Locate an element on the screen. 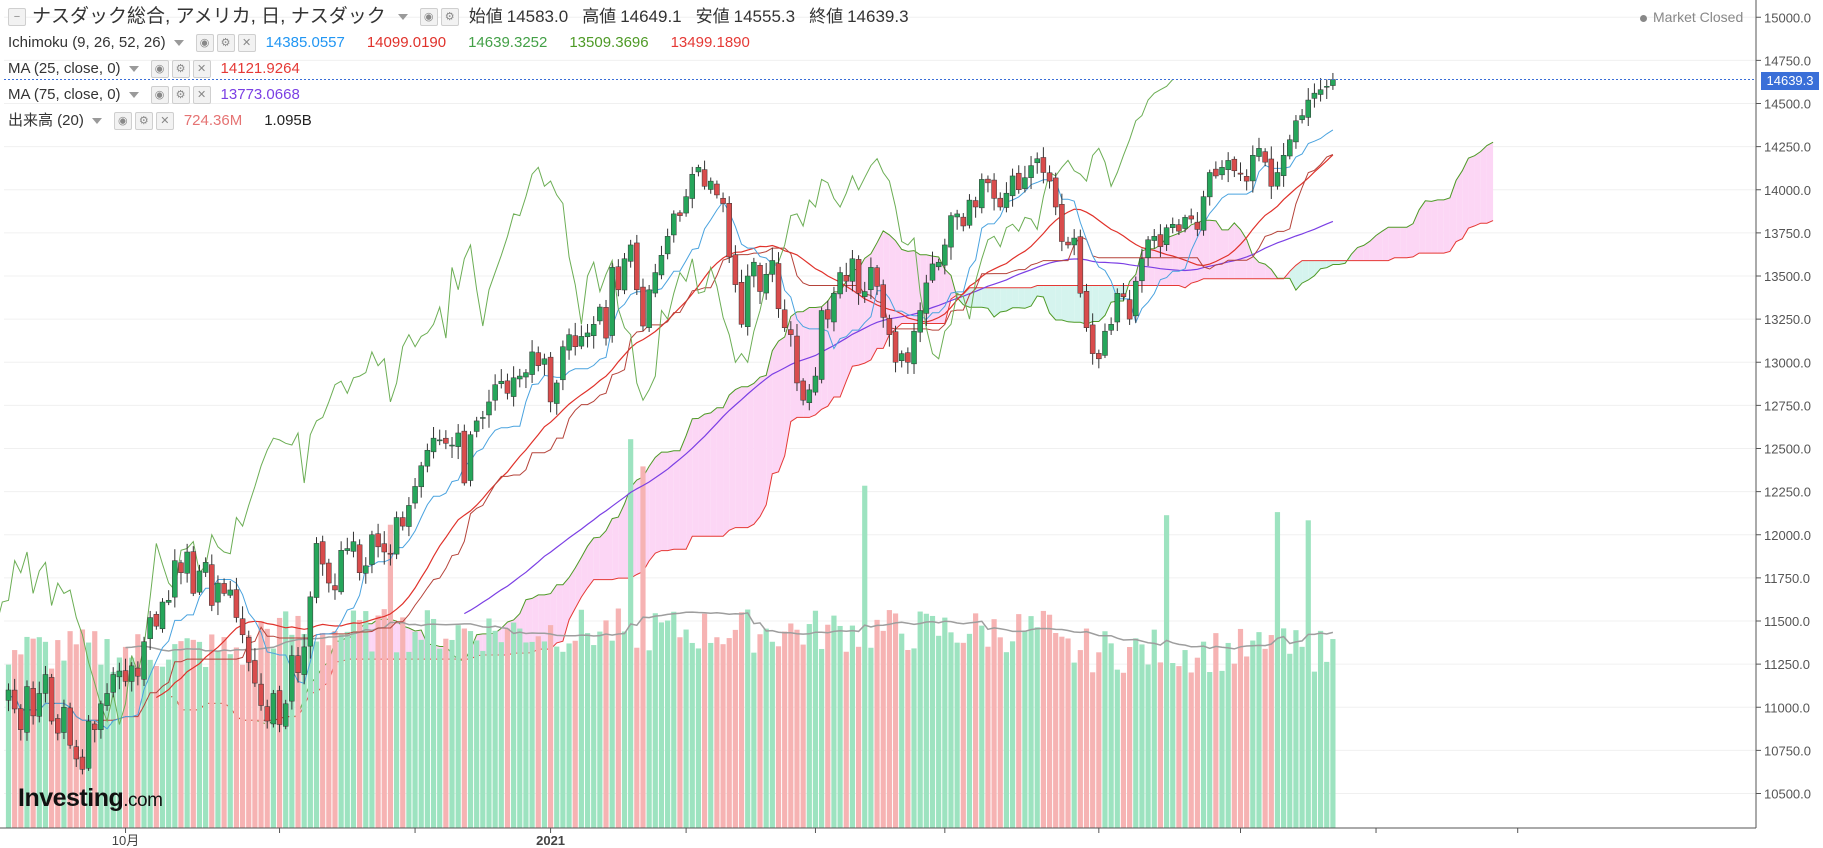  open-label: 始値 is located at coordinates (485, 16).